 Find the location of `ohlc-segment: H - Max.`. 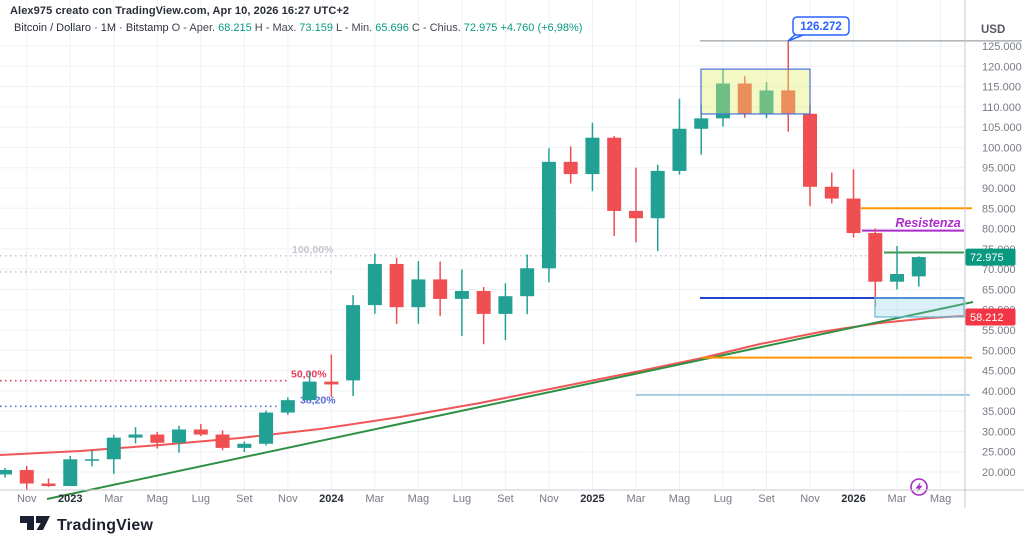

ohlc-segment: H - Max. is located at coordinates (275, 28).